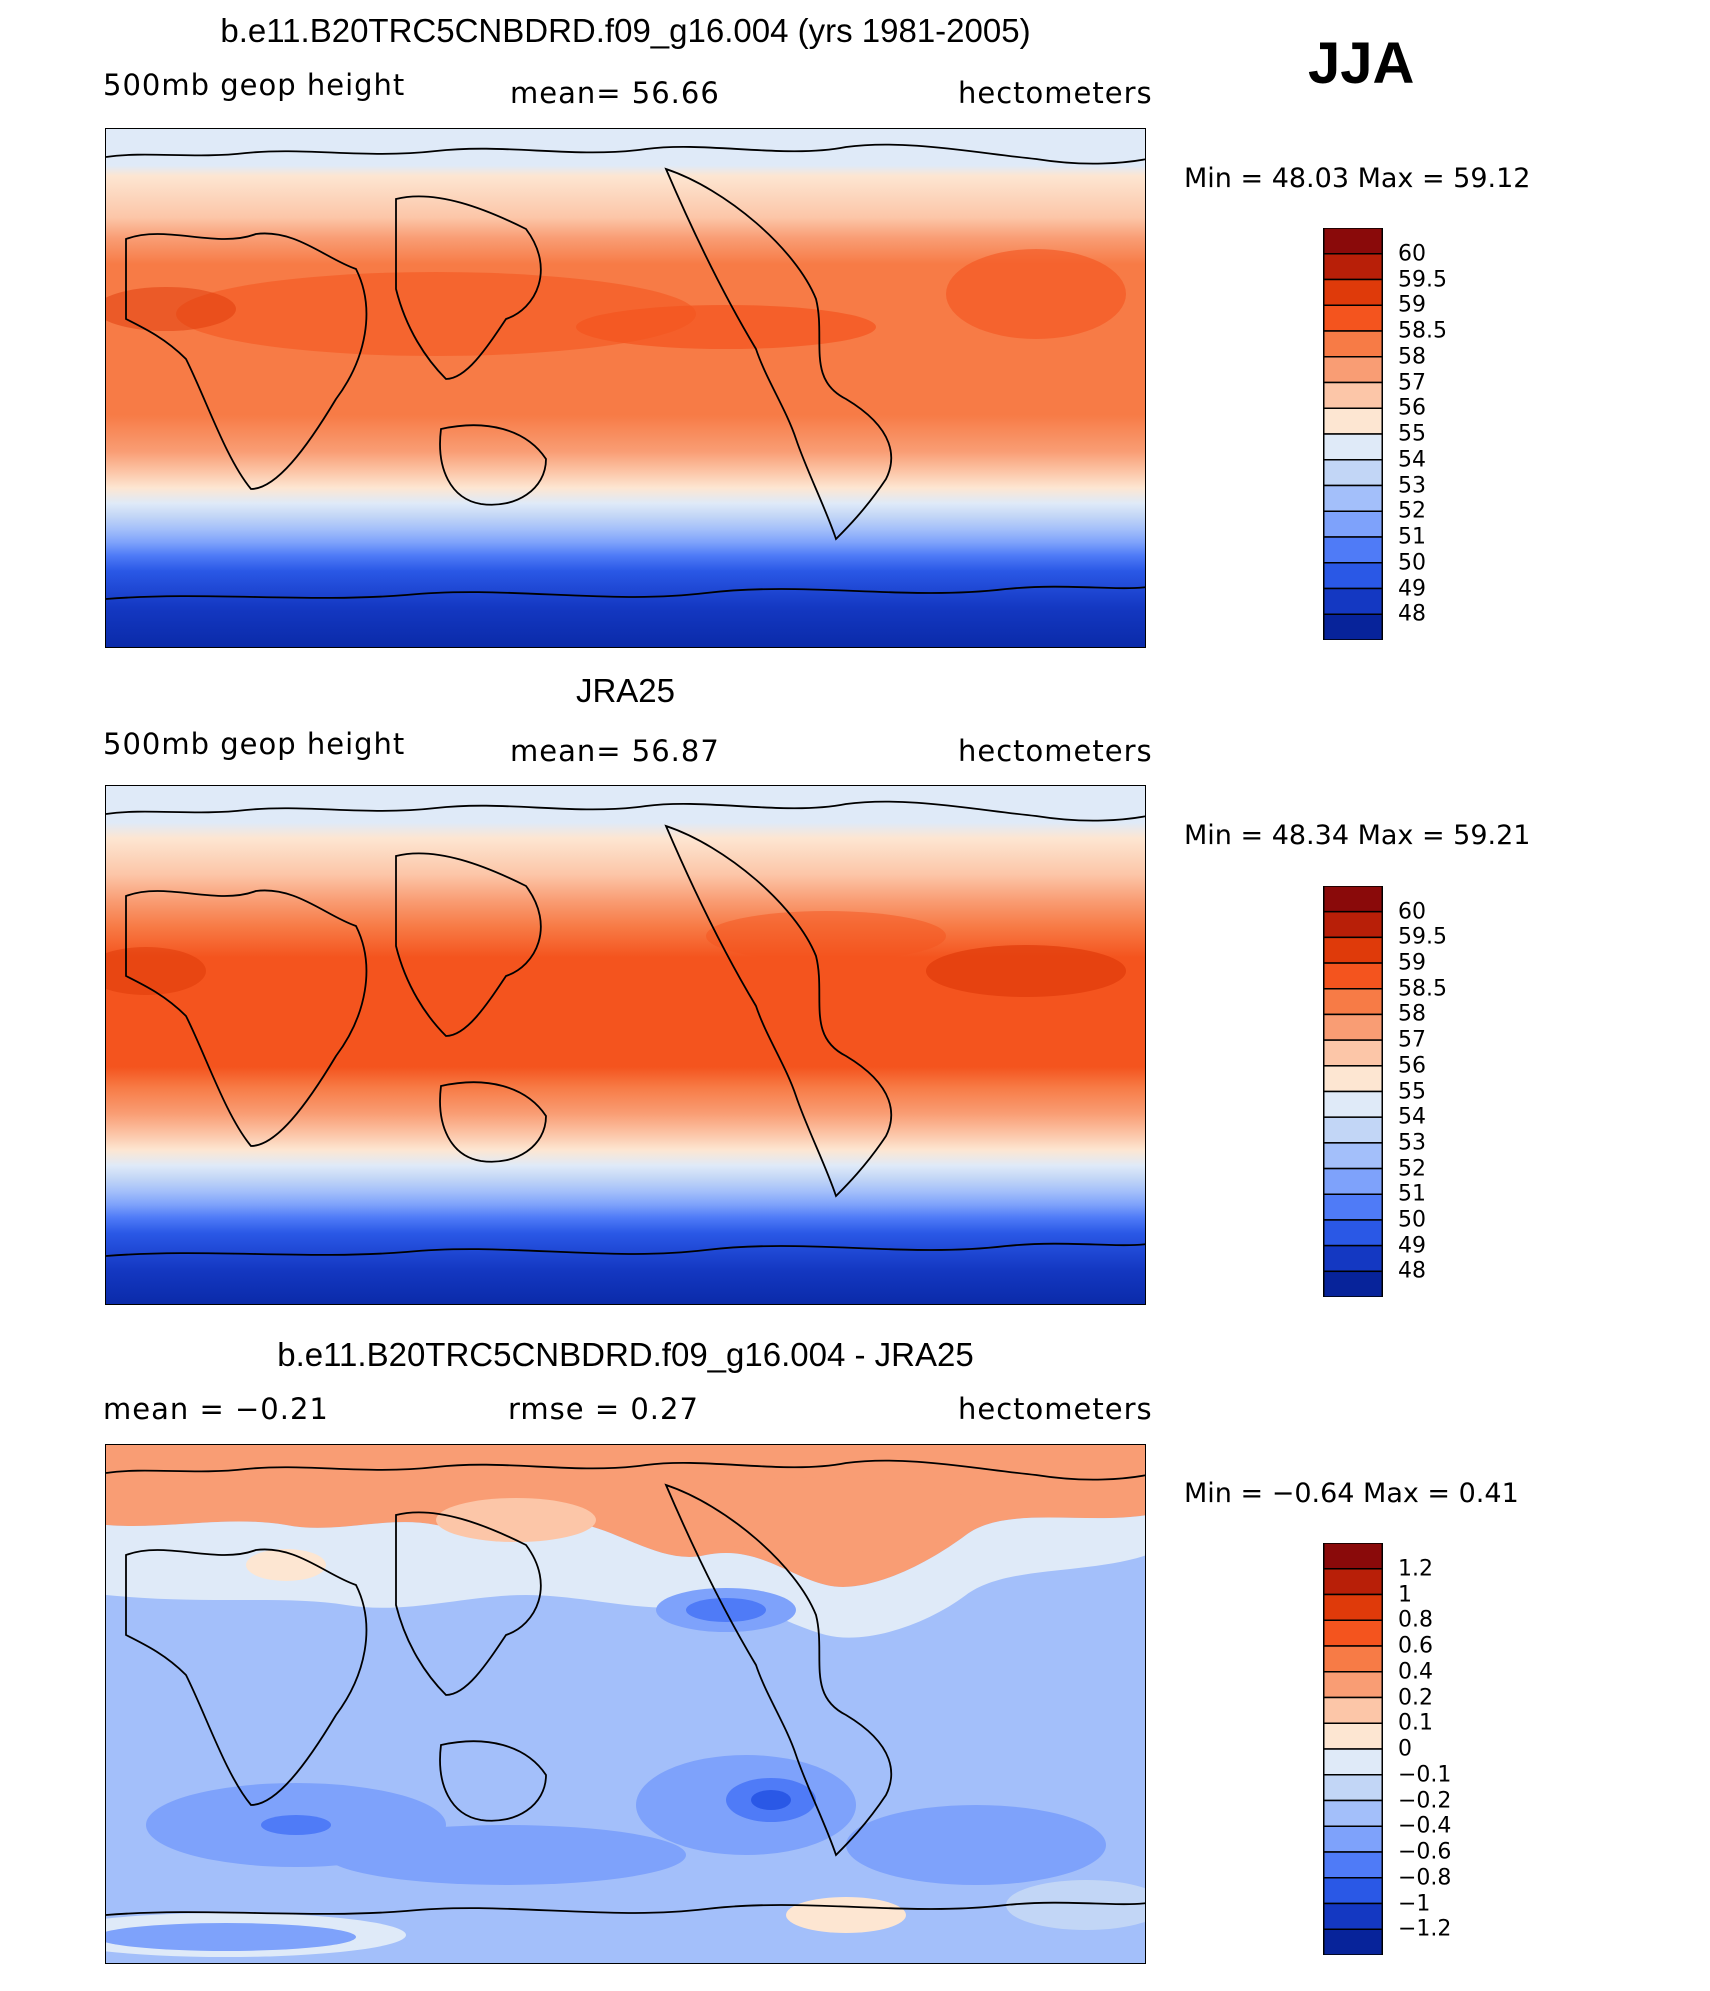 This screenshot has height=1991, width=1710. Describe the element at coordinates (1425, 1929) in the screenshot. I see `colorbar-tick-label: −1.2` at that location.